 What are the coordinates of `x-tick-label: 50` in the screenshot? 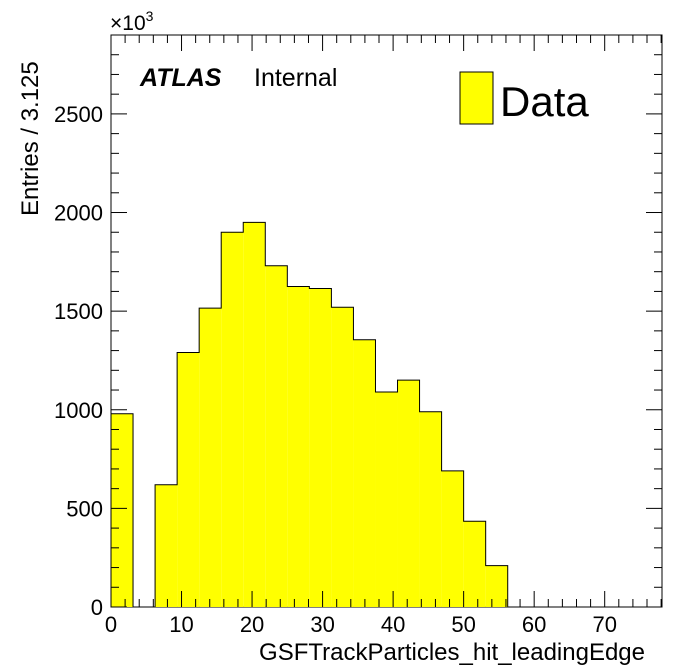 It's located at (463, 624).